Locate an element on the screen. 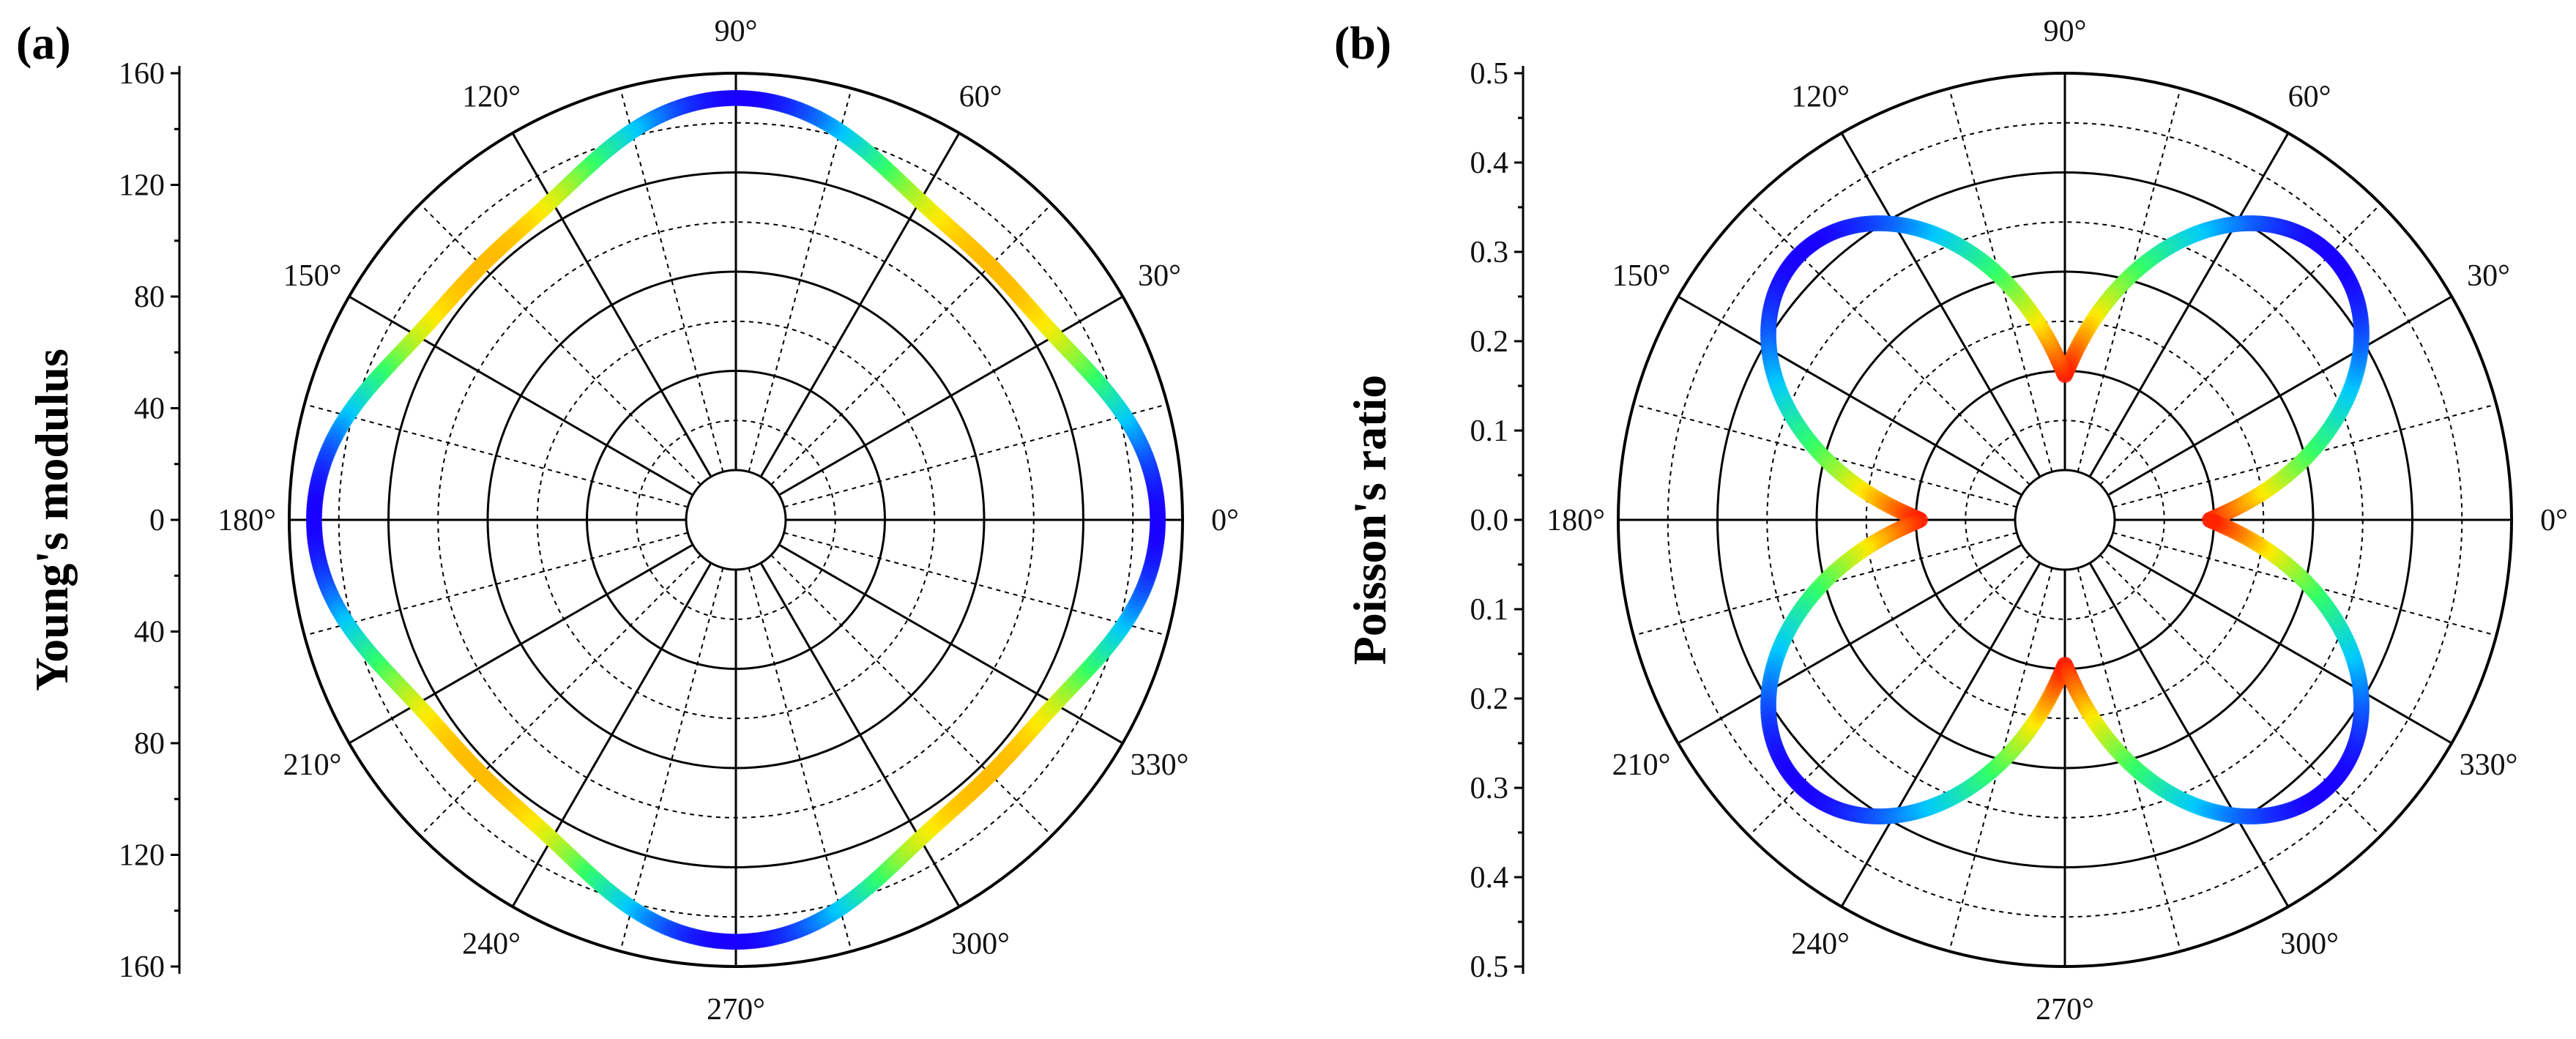  panel-b-ylabel: Poisson's ratio is located at coordinates (1370, 520).